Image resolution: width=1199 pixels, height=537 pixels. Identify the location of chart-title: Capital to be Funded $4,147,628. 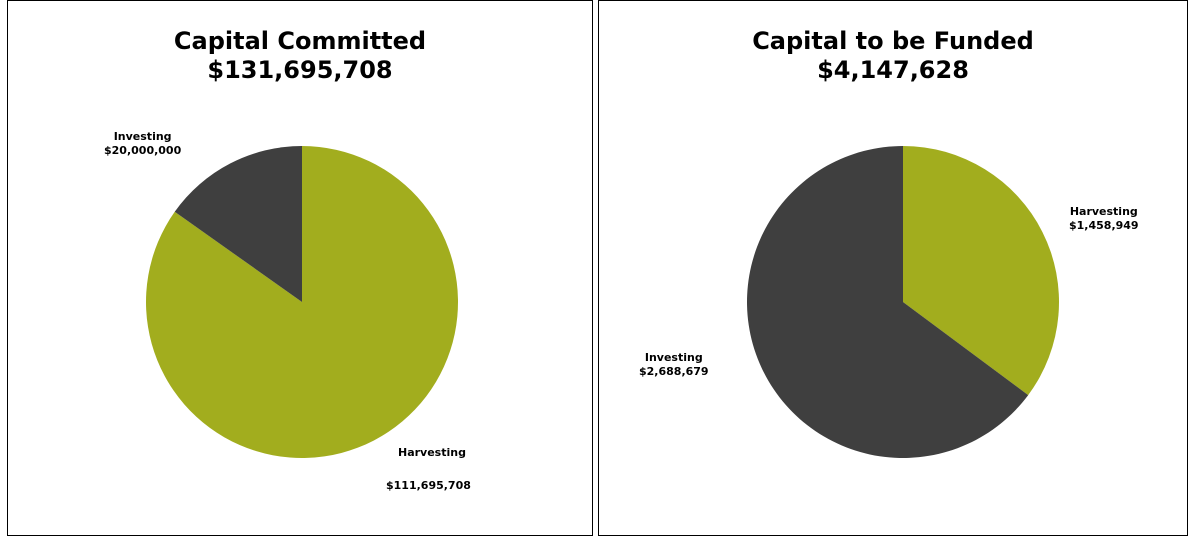
(893, 56).